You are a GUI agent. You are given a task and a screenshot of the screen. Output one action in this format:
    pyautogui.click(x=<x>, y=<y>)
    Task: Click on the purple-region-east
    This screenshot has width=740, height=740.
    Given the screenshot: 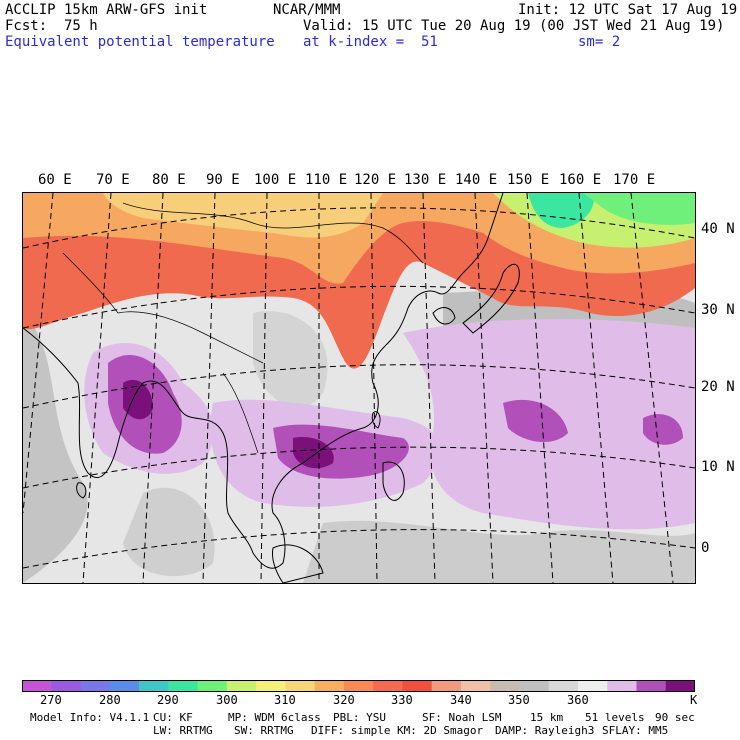 What is the action you would take?
    pyautogui.click(x=663, y=429)
    